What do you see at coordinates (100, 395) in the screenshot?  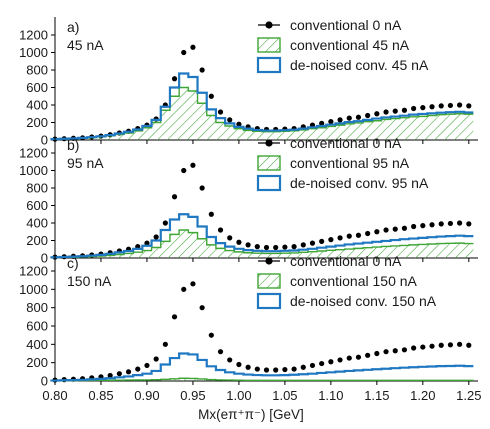 I see `x-tick-label: 0.85` at bounding box center [100, 395].